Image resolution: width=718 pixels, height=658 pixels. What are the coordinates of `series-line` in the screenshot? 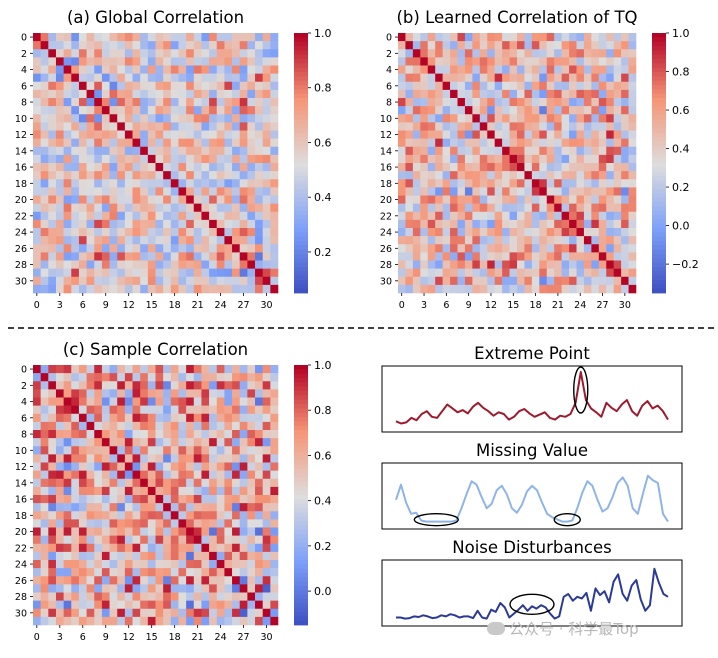 It's located at (532, 498).